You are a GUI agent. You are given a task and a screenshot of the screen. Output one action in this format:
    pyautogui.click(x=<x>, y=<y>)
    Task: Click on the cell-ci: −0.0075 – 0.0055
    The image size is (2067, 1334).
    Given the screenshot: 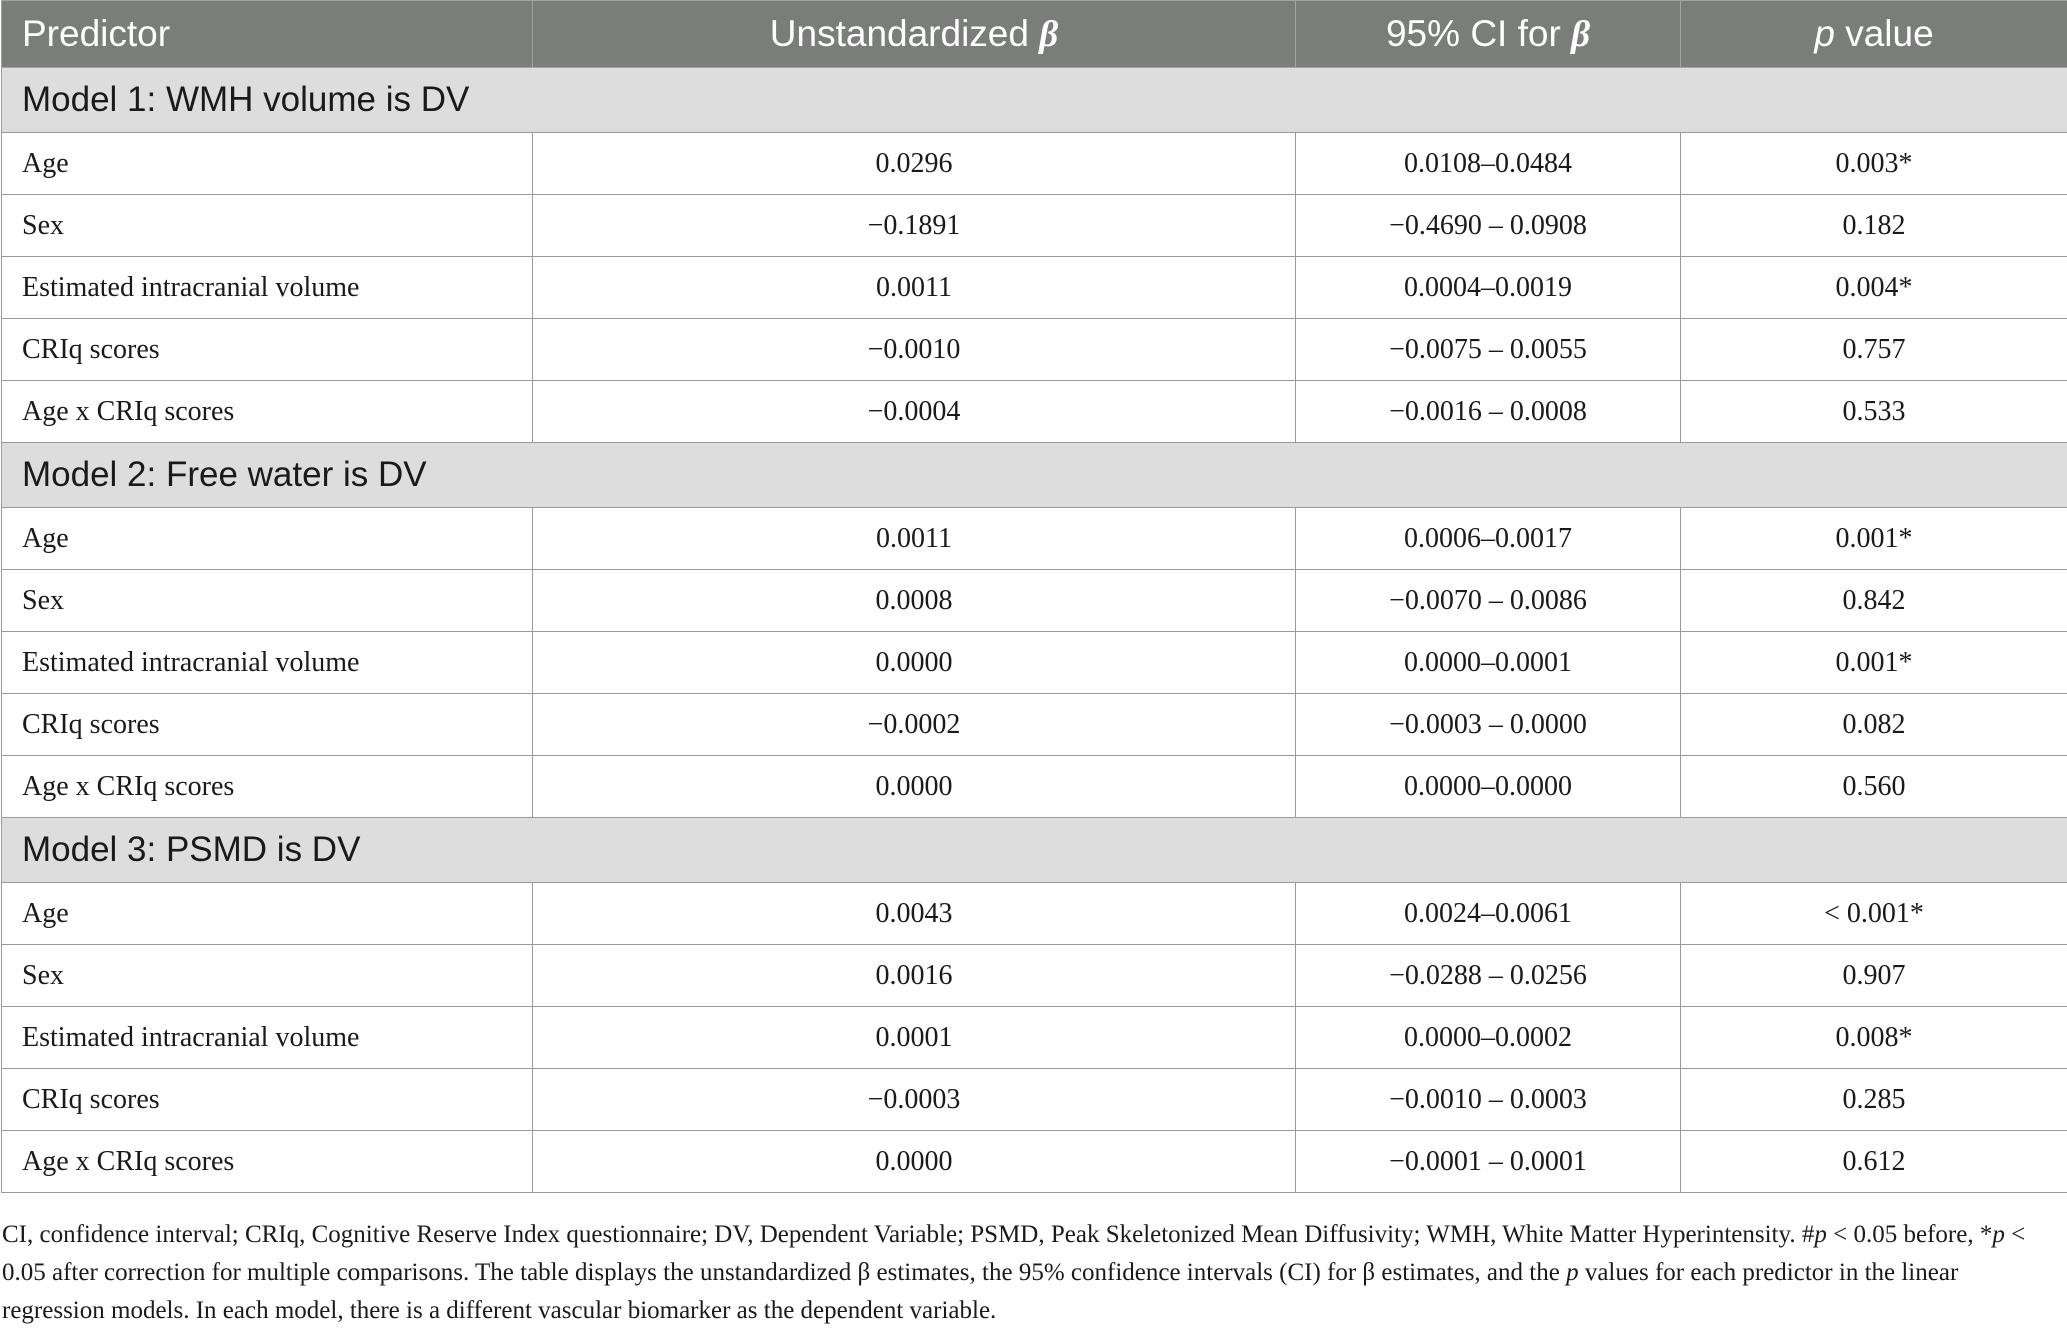 What is the action you would take?
    pyautogui.click(x=1488, y=349)
    